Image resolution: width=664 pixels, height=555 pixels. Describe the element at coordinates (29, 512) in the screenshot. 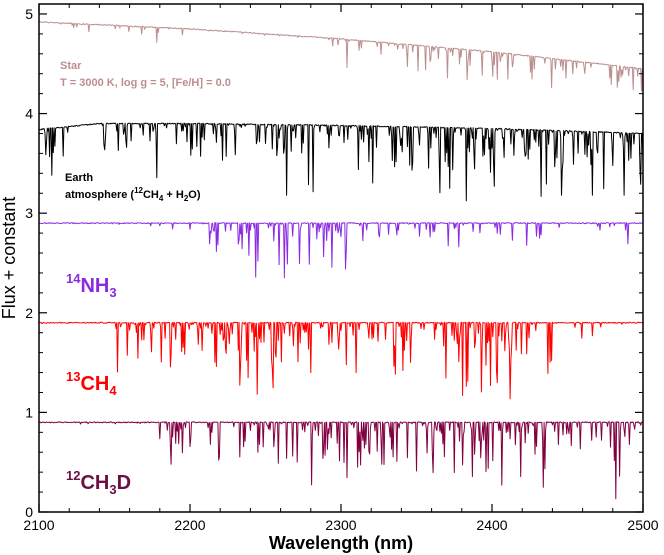

I see `y-tick-label: 0` at that location.